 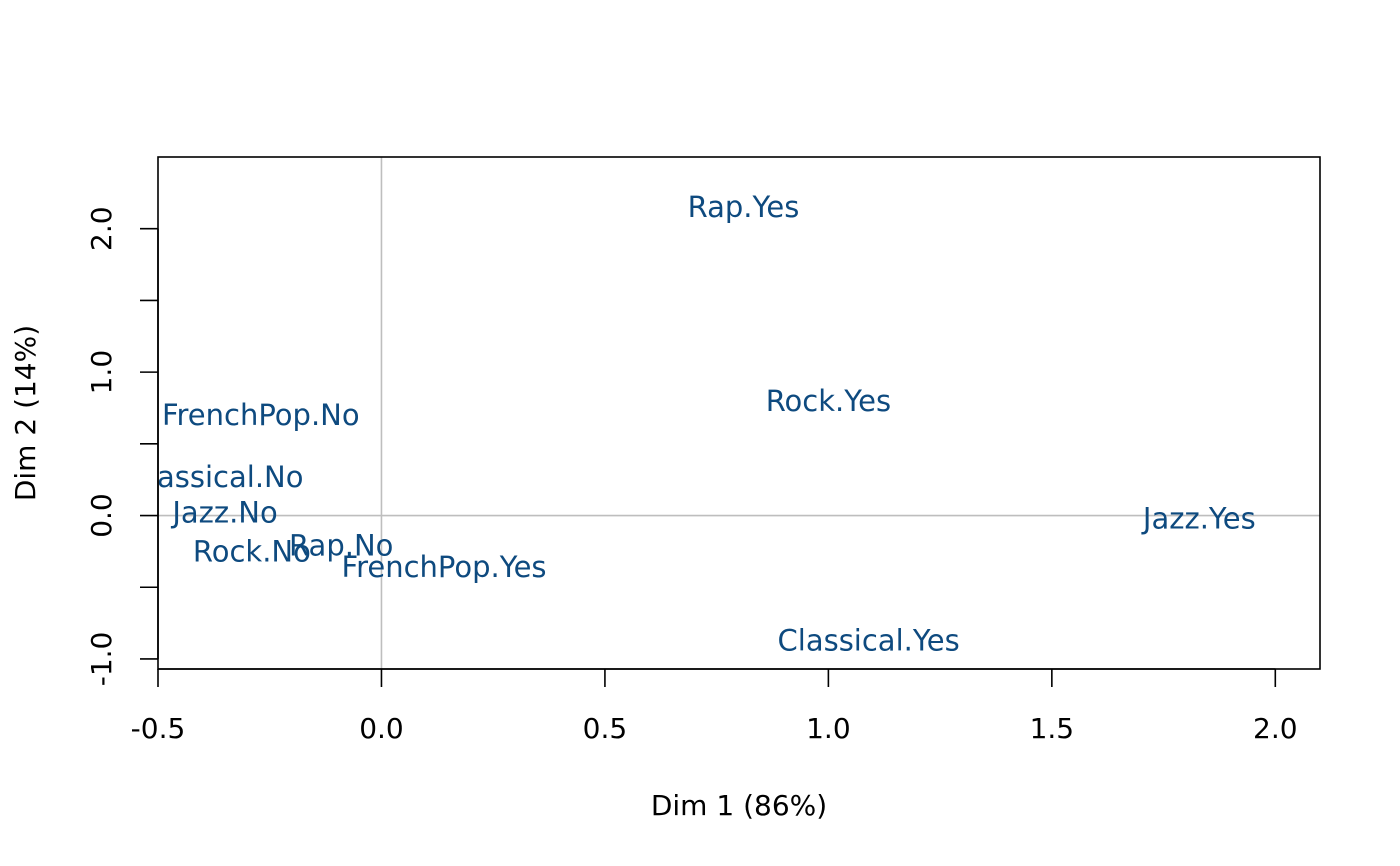 I want to click on y-tick-label: 2.0, so click(x=101, y=228).